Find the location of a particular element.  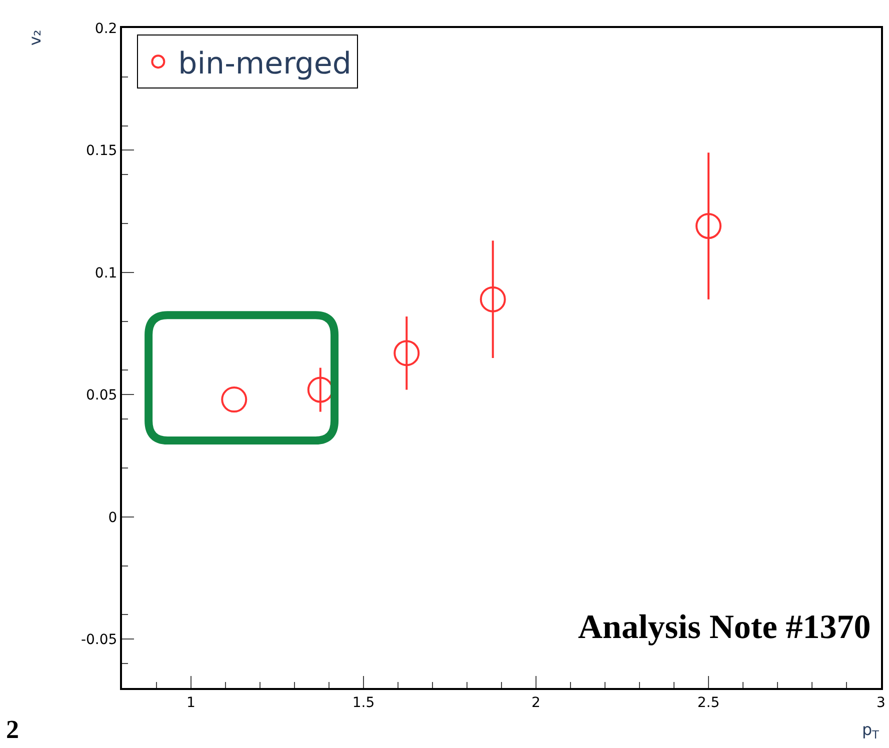

x-tick-label: 1.5 is located at coordinates (363, 702).